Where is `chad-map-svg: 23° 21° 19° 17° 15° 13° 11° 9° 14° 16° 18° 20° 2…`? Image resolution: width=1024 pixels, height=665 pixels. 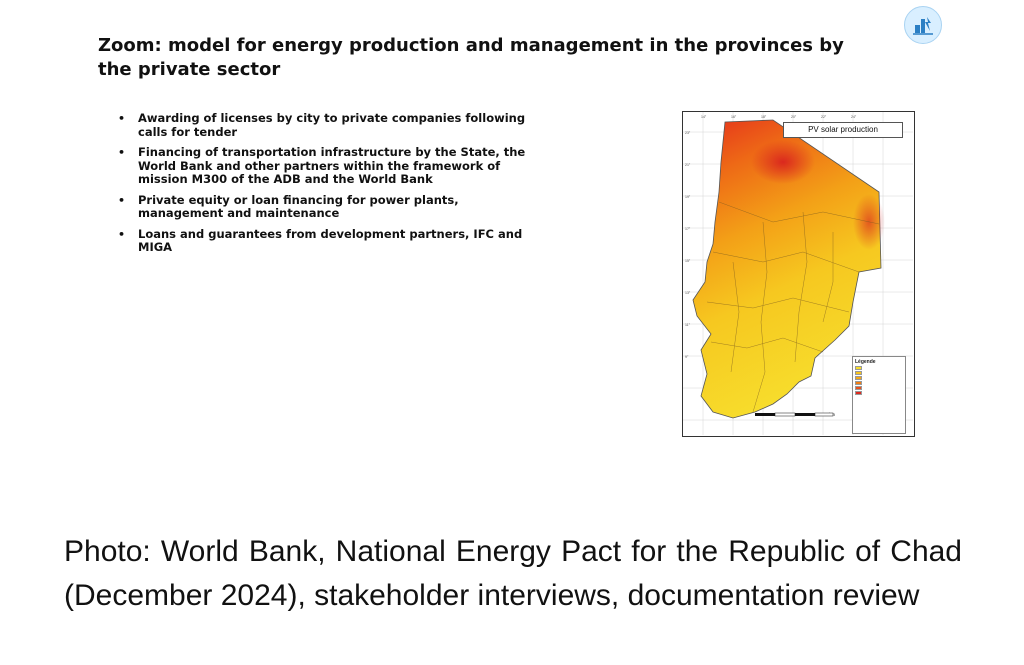
chad-map-svg: 23° 21° 19° 17° 15° 13° 11° 9° 14° 16° 18° 20° 2… is located at coordinates (798, 273).